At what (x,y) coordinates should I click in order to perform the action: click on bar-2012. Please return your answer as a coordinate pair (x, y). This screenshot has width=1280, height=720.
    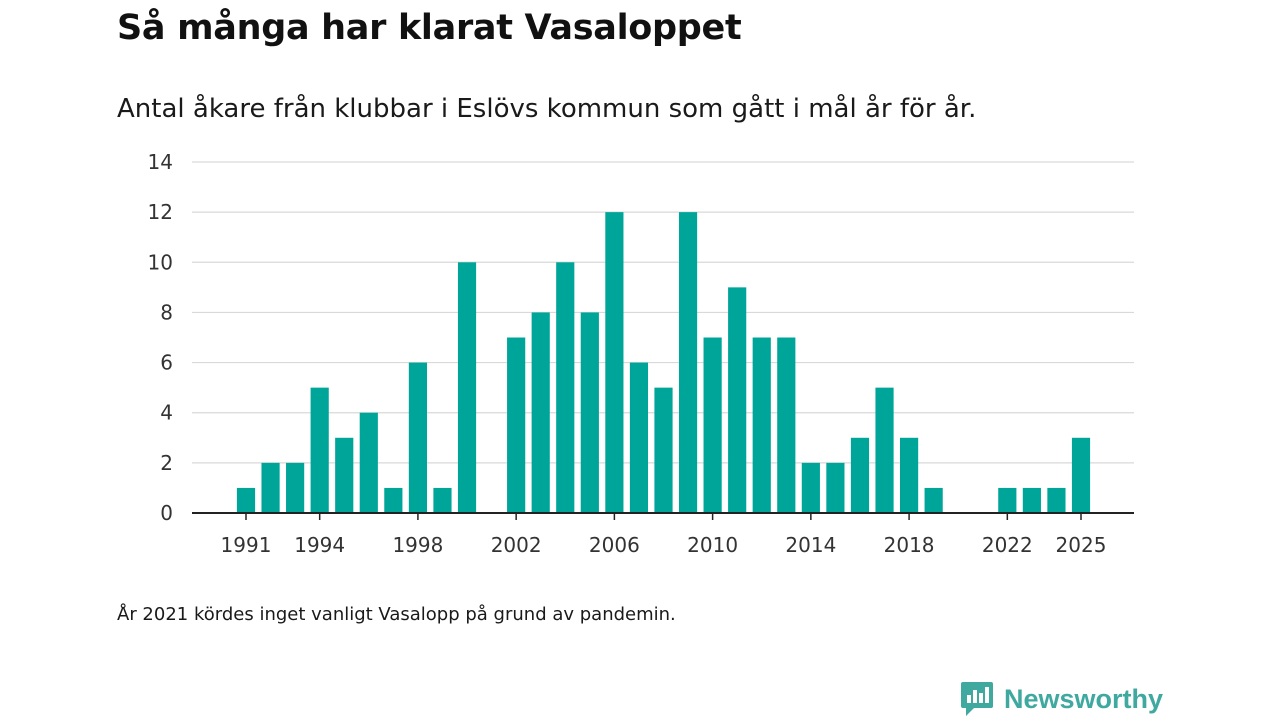
    Looking at the image, I should click on (761, 425).